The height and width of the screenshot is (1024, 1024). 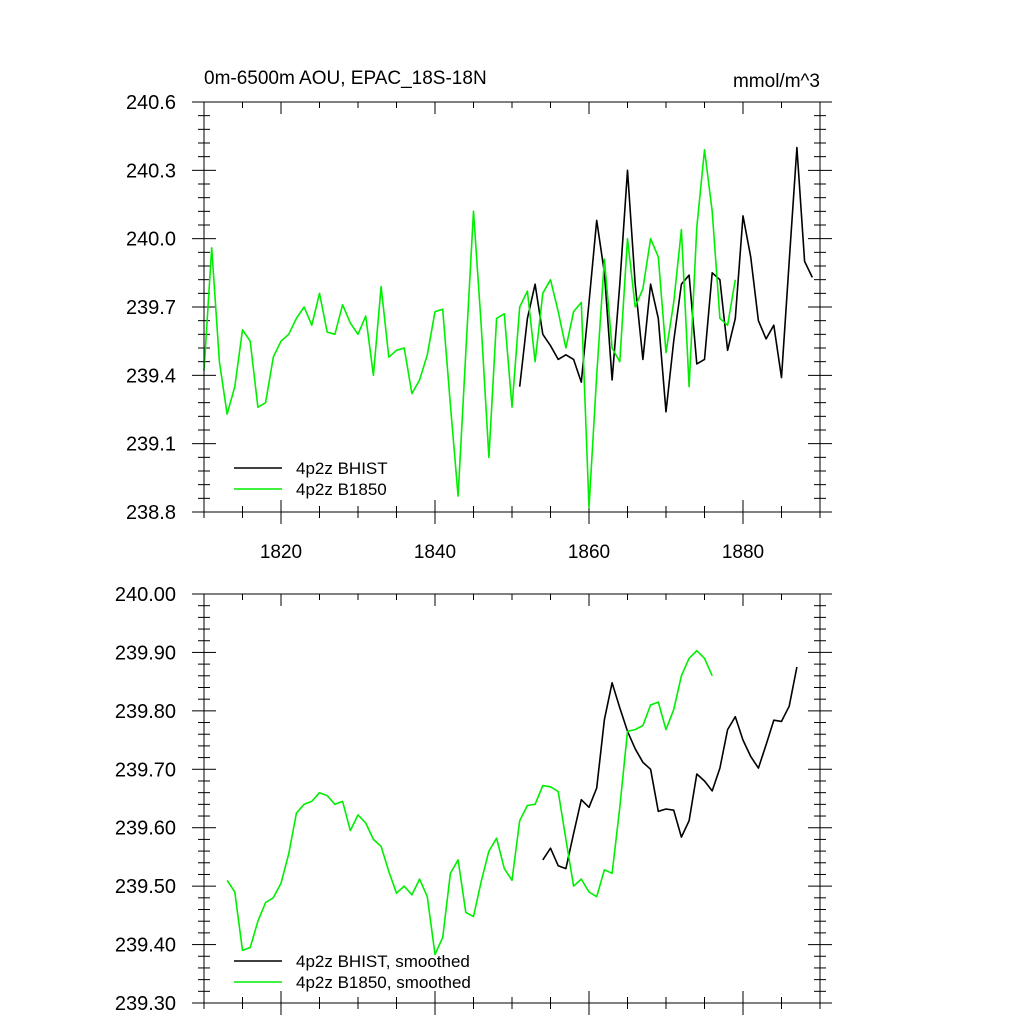 What do you see at coordinates (345, 78) in the screenshot?
I see `top-panel-title: 0m-6500m AOU, EPAC_18S-18N` at bounding box center [345, 78].